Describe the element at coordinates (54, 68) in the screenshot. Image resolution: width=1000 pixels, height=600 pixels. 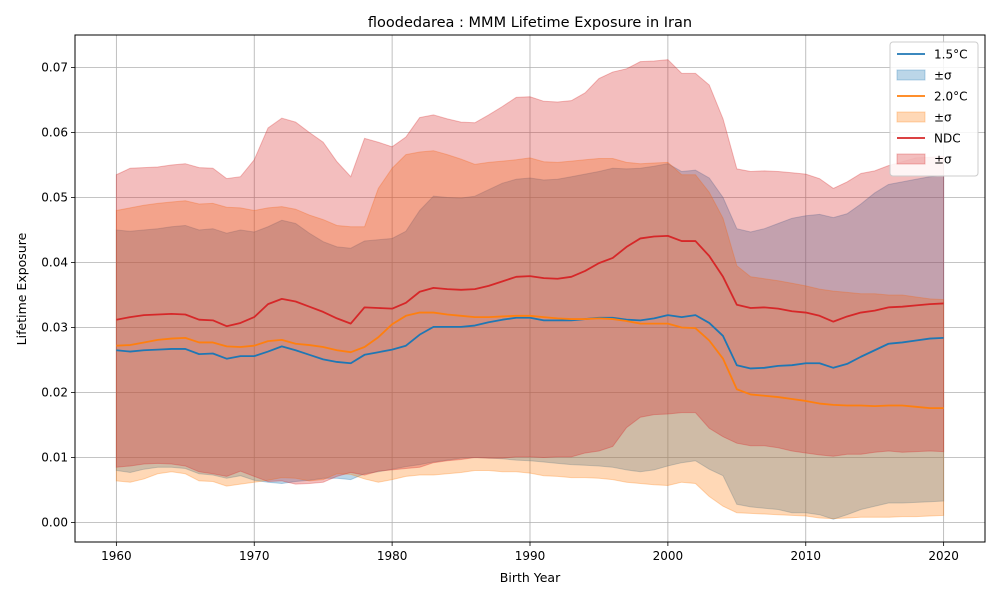
I see `y-tick-label: 0.07` at that location.